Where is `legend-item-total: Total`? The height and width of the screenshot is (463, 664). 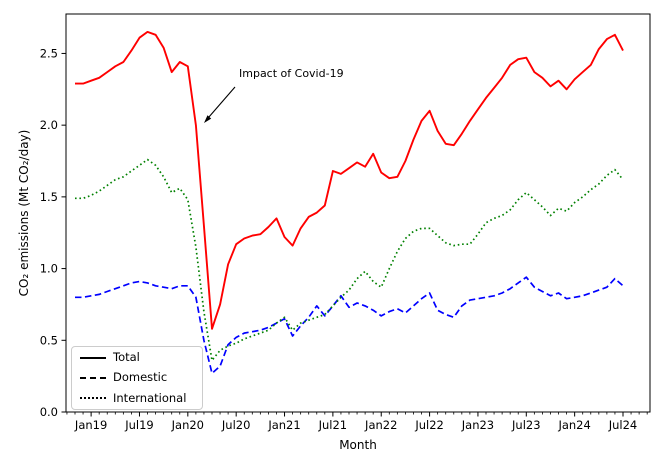
legend-item-total: Total is located at coordinates (137, 357).